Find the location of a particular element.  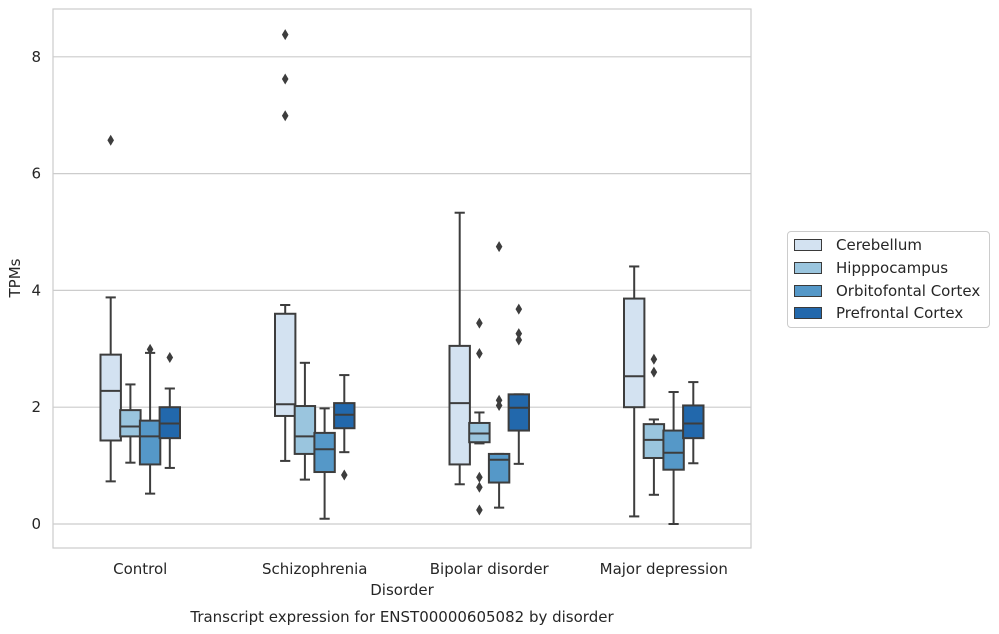

box-orbitofontal-cortex-major-depression is located at coordinates (673, 458).